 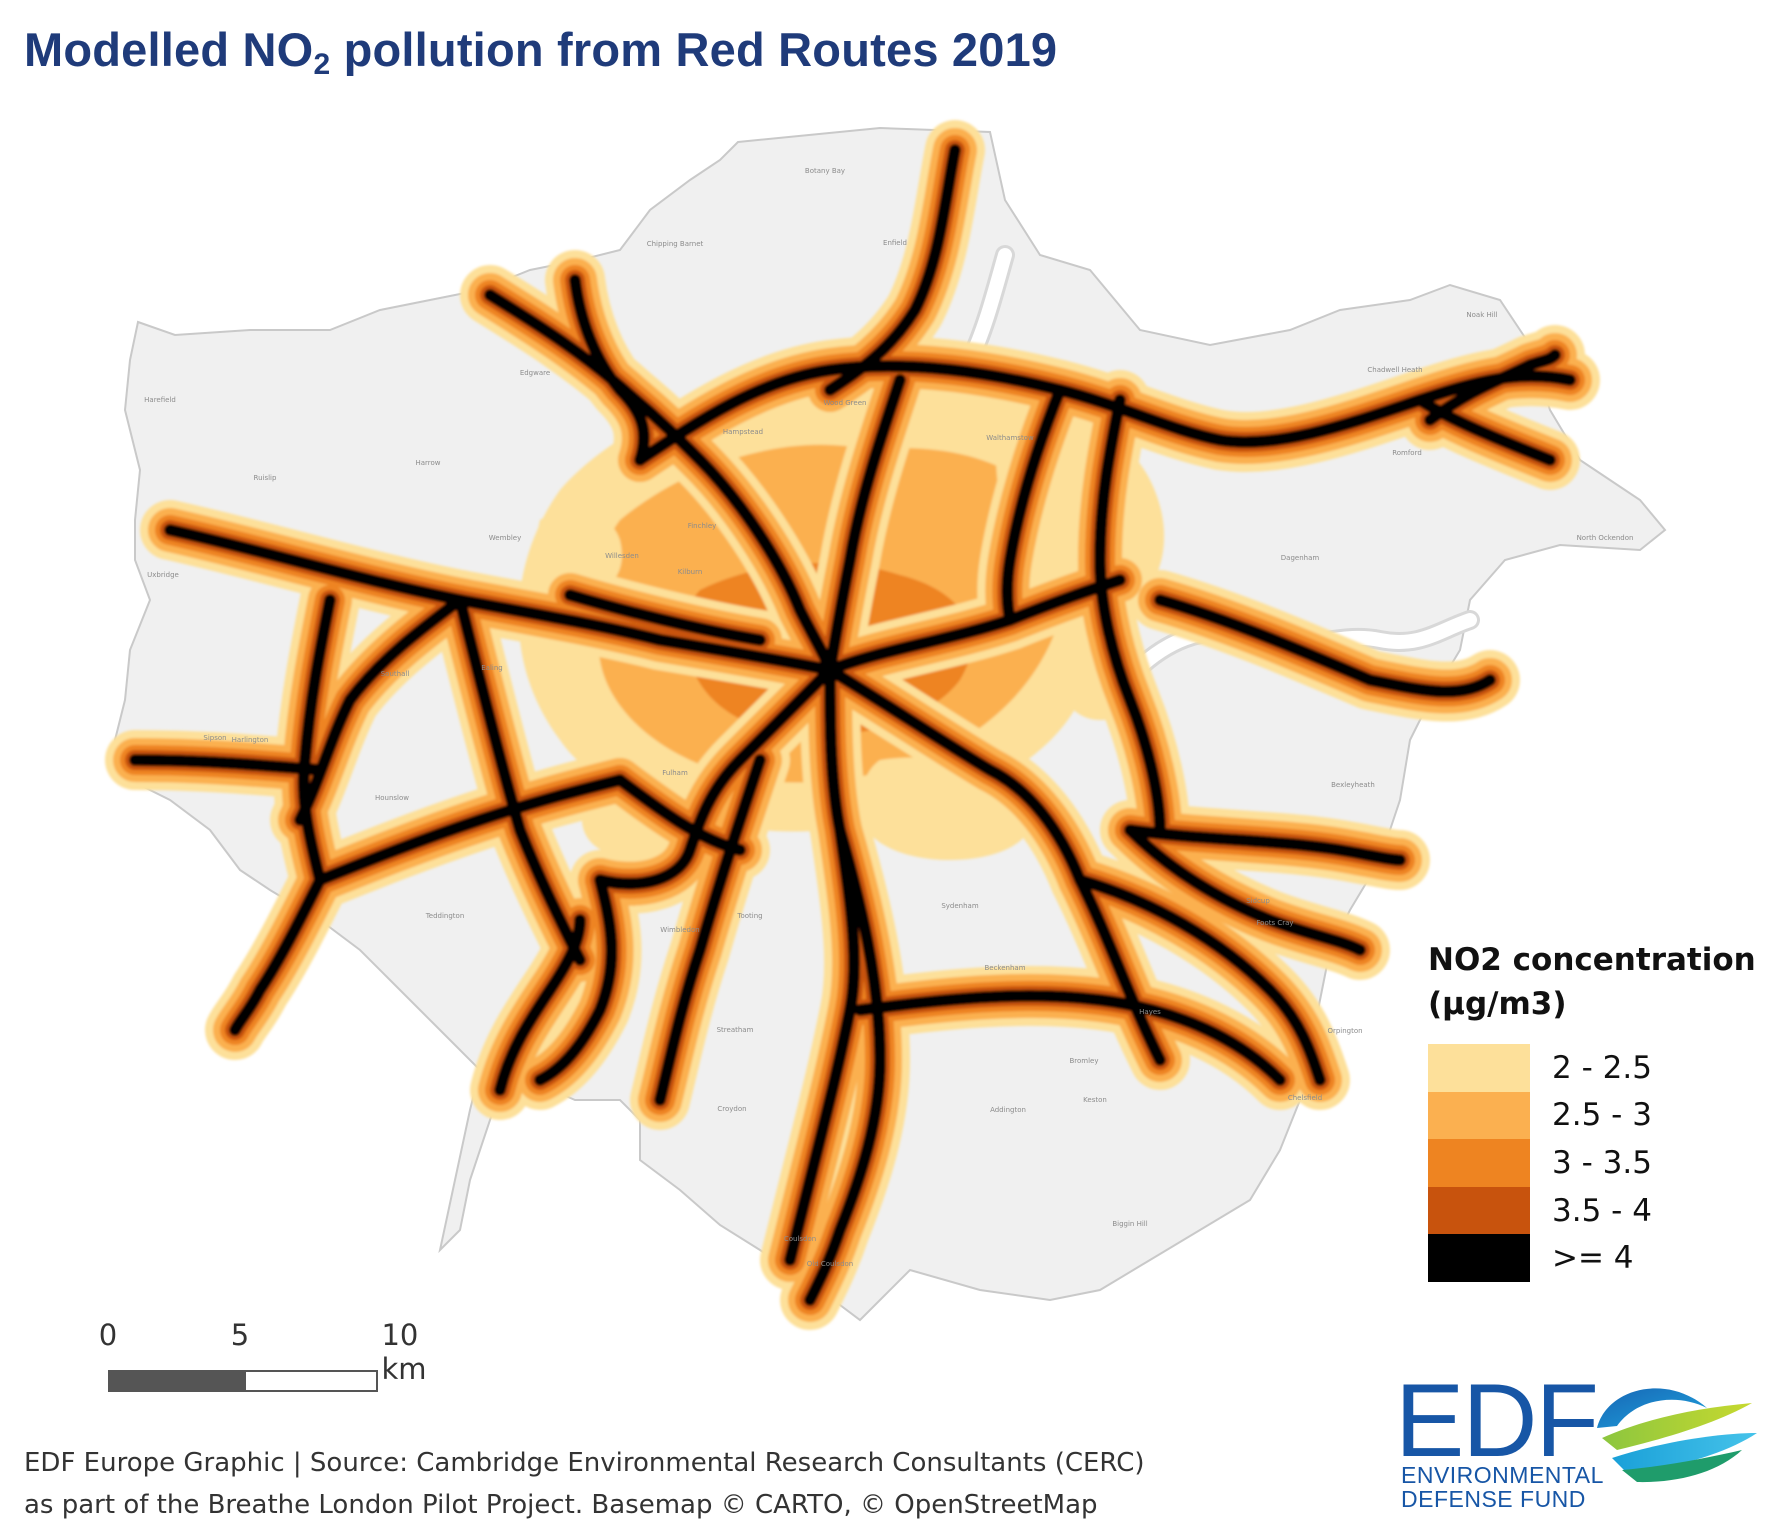 I want to click on place-label: Enfield, so click(x=895, y=243).